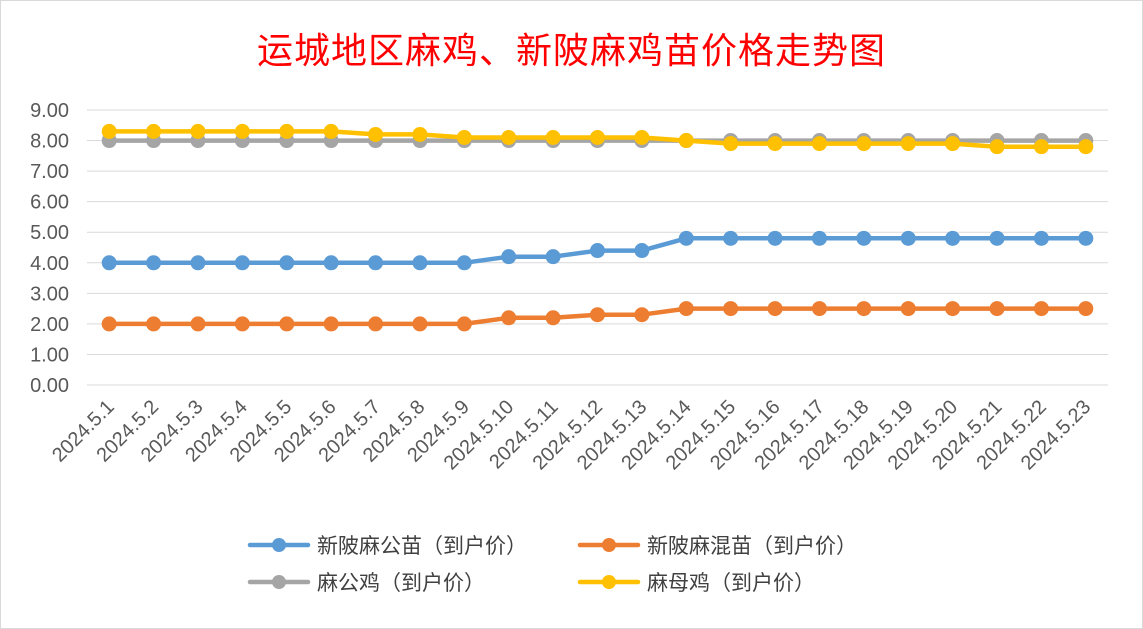  Describe the element at coordinates (49, 233) in the screenshot. I see `y-tick-label: 5.00` at that location.